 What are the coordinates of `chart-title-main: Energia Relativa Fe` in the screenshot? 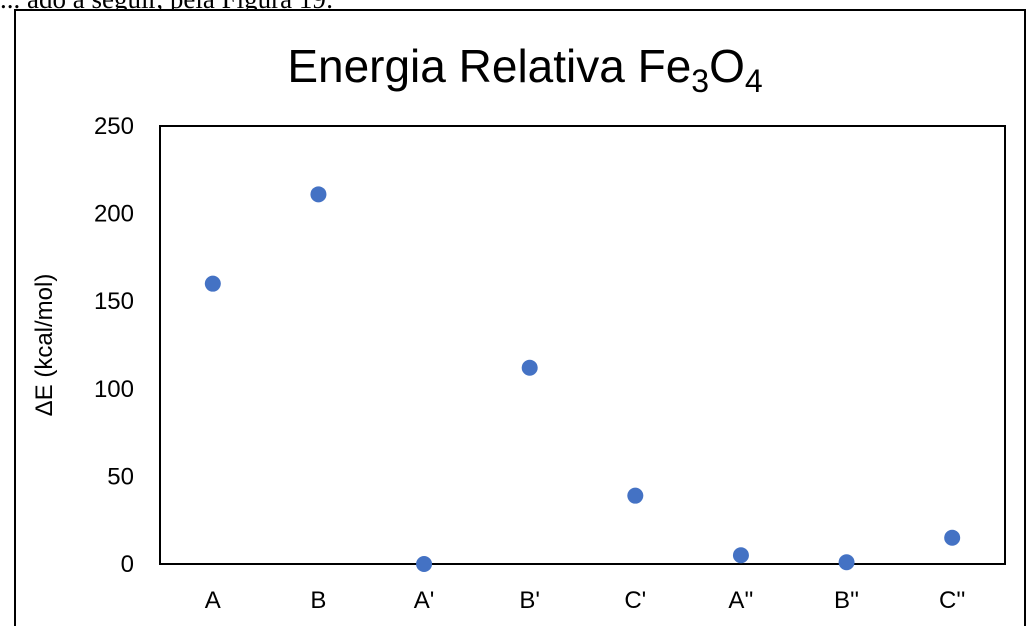 It's located at (489, 66).